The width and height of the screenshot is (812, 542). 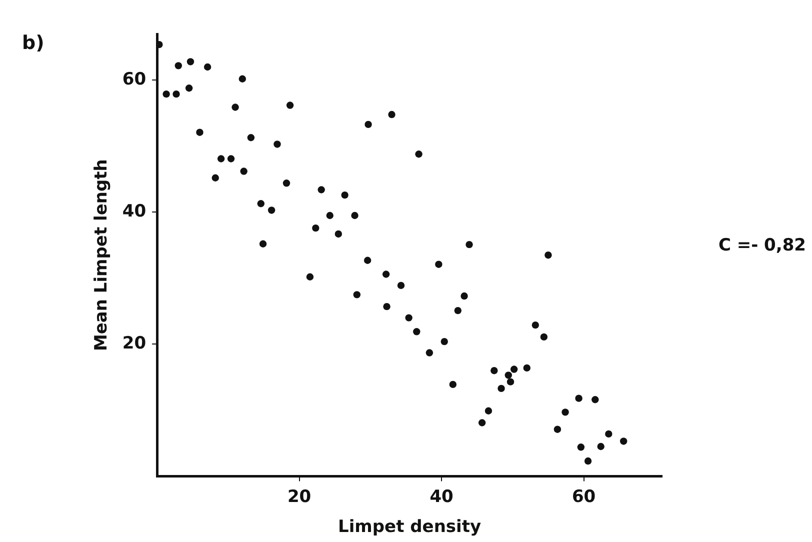 I want to click on y-axis-title: Mean Limpet length, so click(x=102, y=255).